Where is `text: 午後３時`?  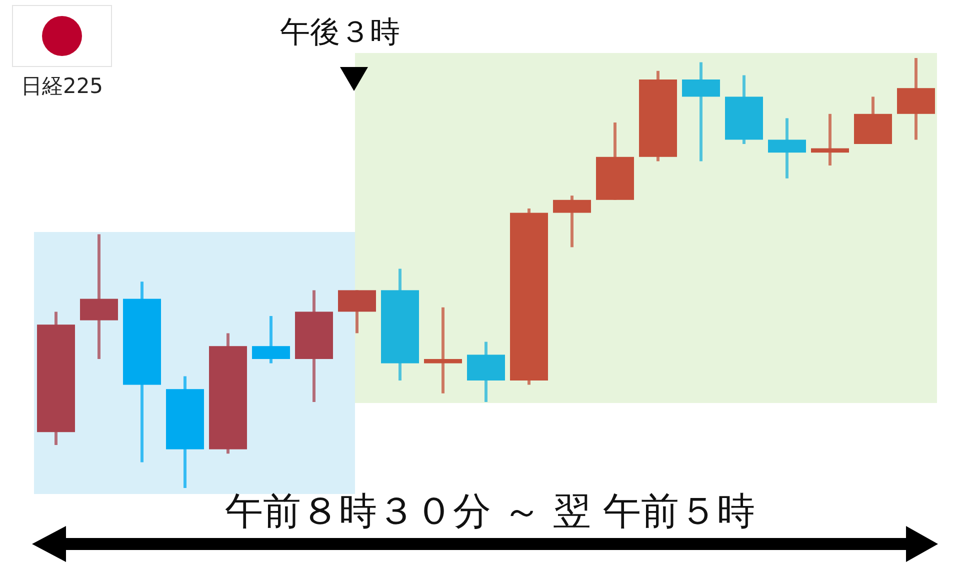 text: 午後３時 is located at coordinates (340, 33).